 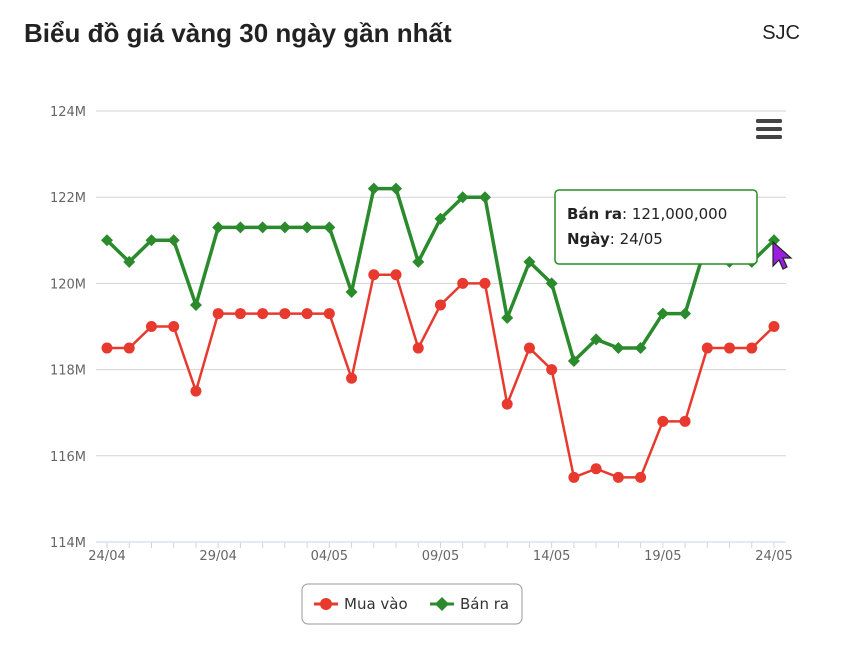 What do you see at coordinates (773, 556) in the screenshot?
I see `x-tick-label: 24/05` at bounding box center [773, 556].